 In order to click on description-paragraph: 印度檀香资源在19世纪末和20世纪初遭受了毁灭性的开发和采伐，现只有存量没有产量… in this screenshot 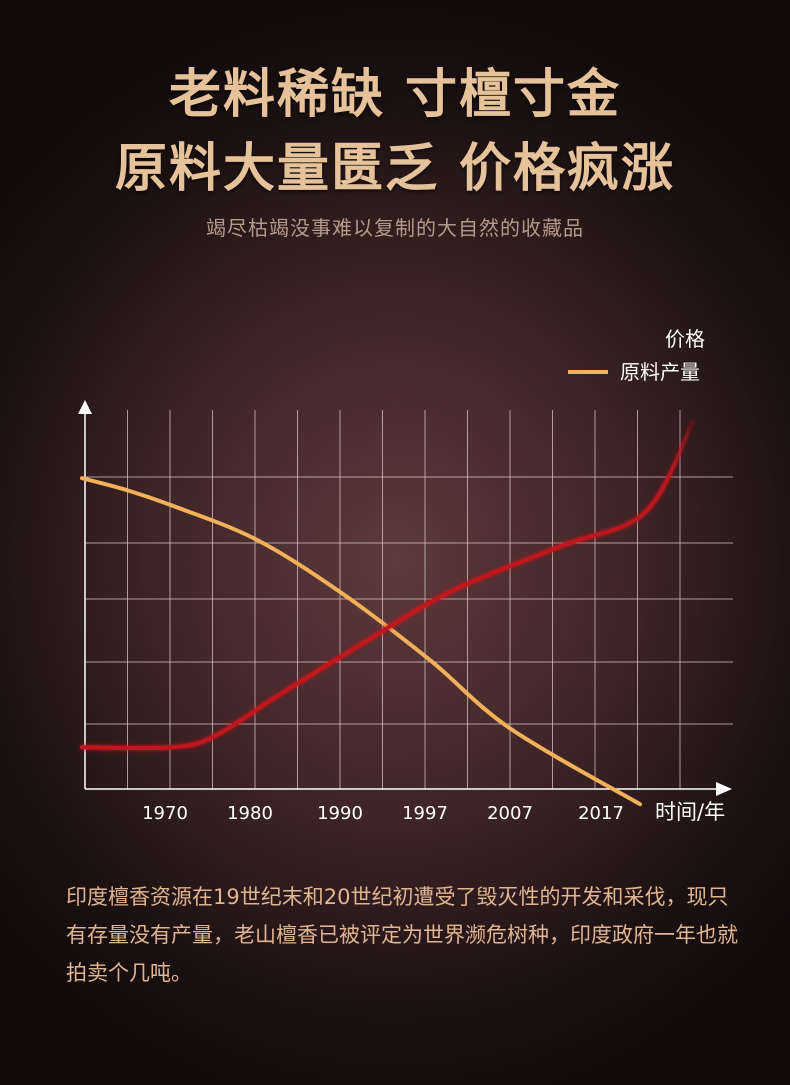, I will do `click(402, 935)`.